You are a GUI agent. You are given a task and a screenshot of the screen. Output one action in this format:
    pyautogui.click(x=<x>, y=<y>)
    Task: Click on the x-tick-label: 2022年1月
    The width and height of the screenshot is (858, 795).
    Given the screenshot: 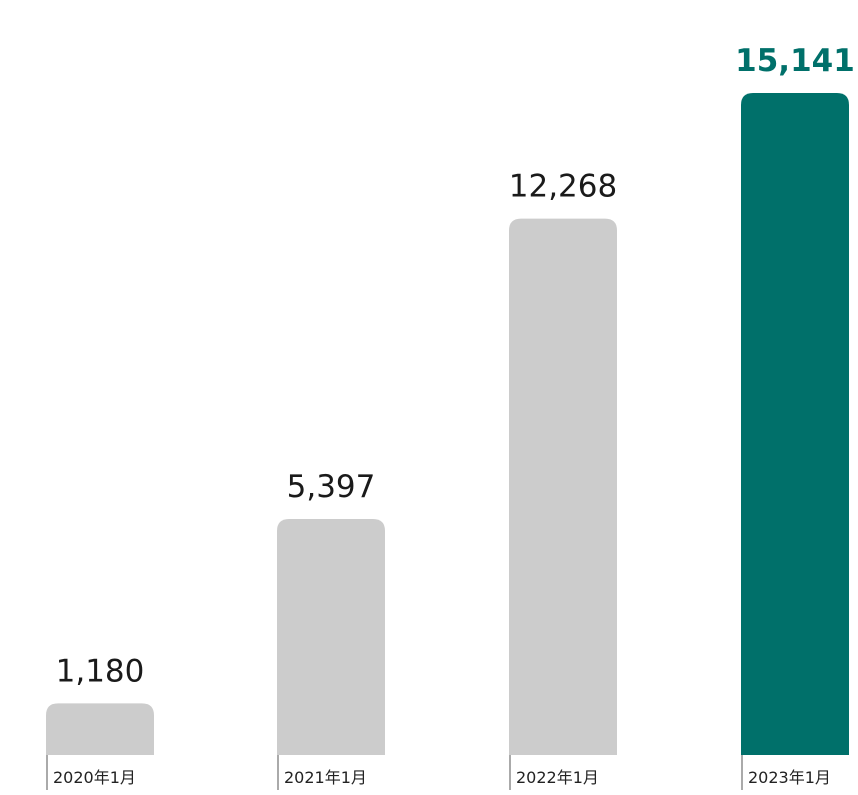 What is the action you would take?
    pyautogui.click(x=557, y=777)
    